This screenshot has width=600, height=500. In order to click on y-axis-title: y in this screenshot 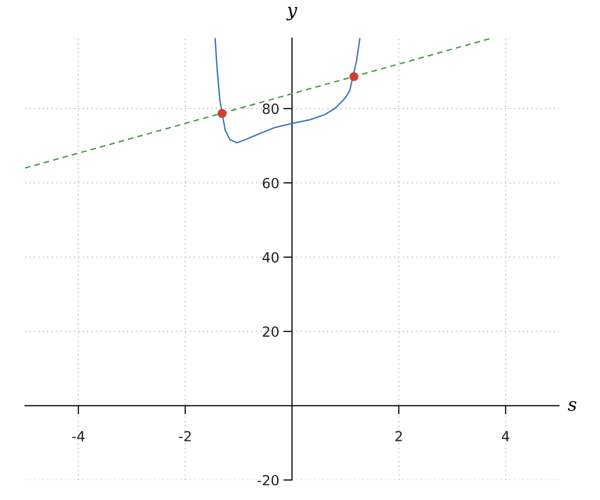, I will do `click(292, 13)`.